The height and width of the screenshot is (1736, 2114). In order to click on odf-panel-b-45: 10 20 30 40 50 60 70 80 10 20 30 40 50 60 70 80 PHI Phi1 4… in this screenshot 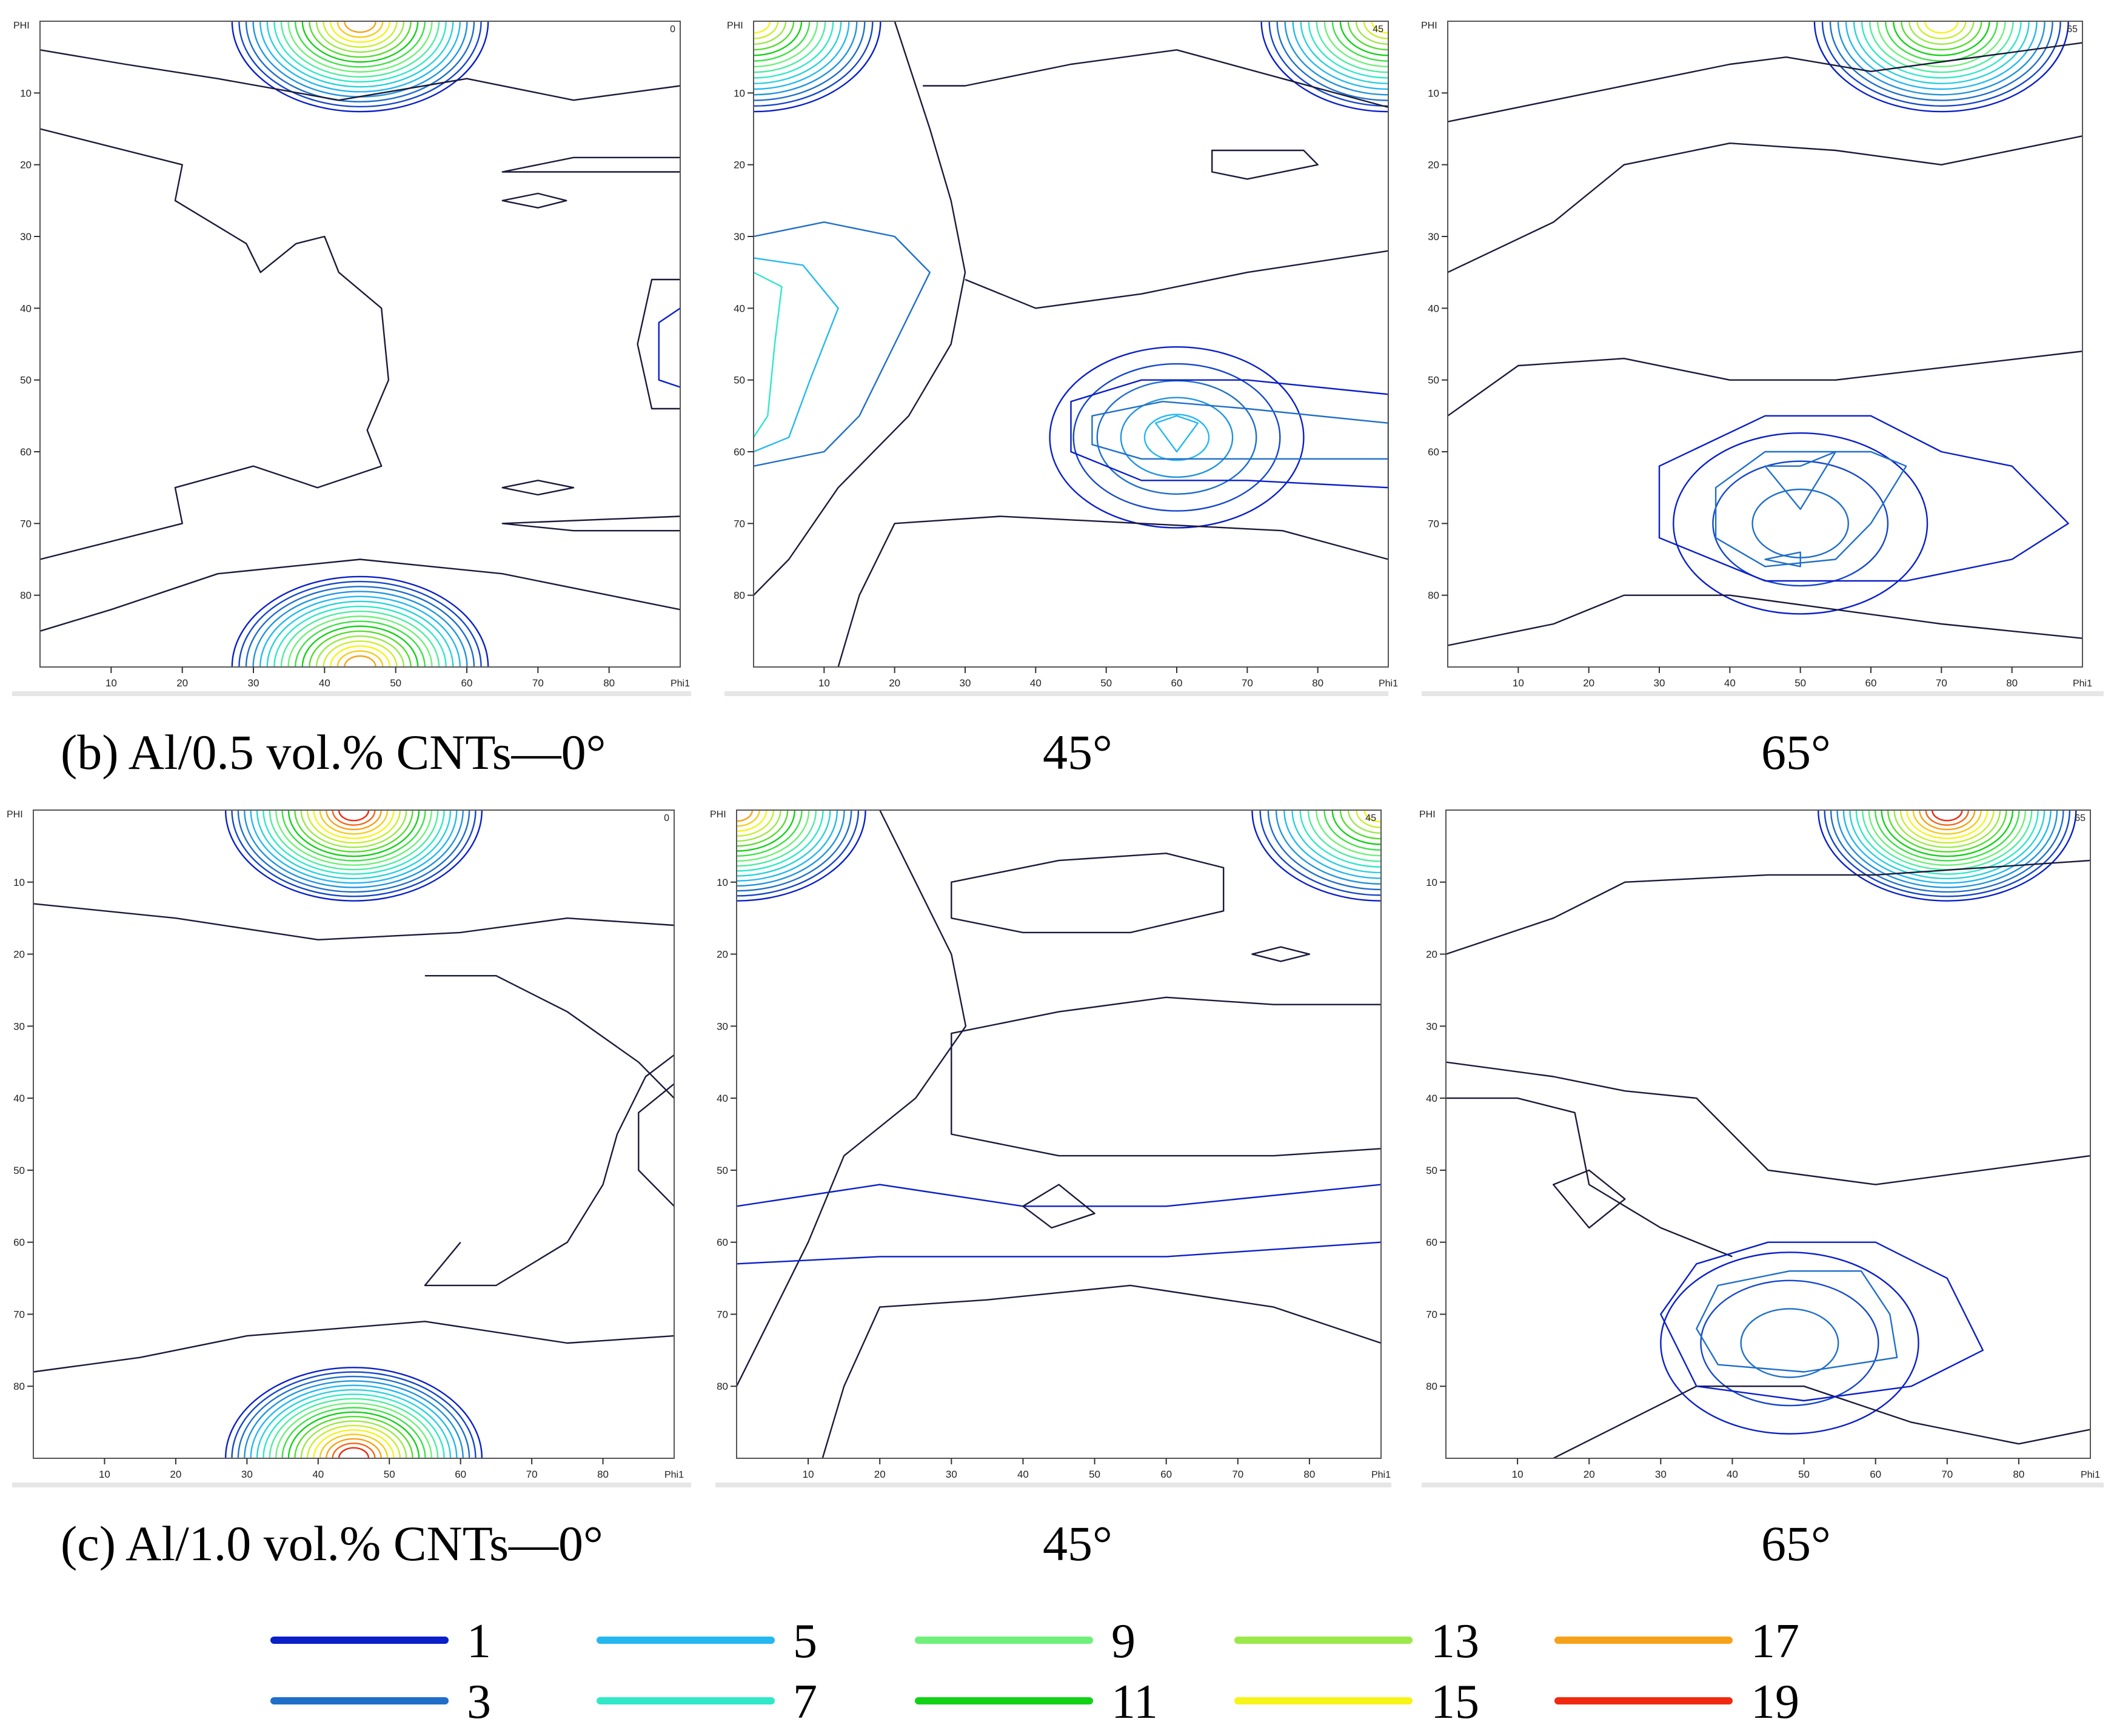, I will do `click(1061, 358)`.